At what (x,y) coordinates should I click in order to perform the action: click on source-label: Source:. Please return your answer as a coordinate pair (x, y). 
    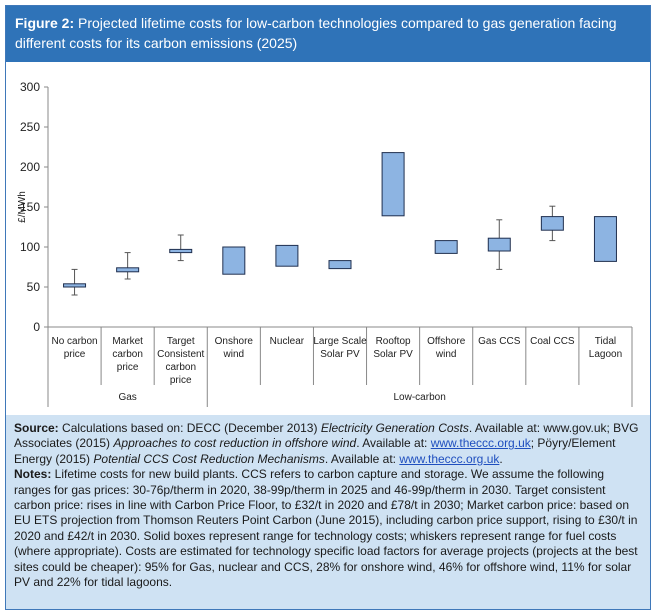
    Looking at the image, I should click on (36, 428).